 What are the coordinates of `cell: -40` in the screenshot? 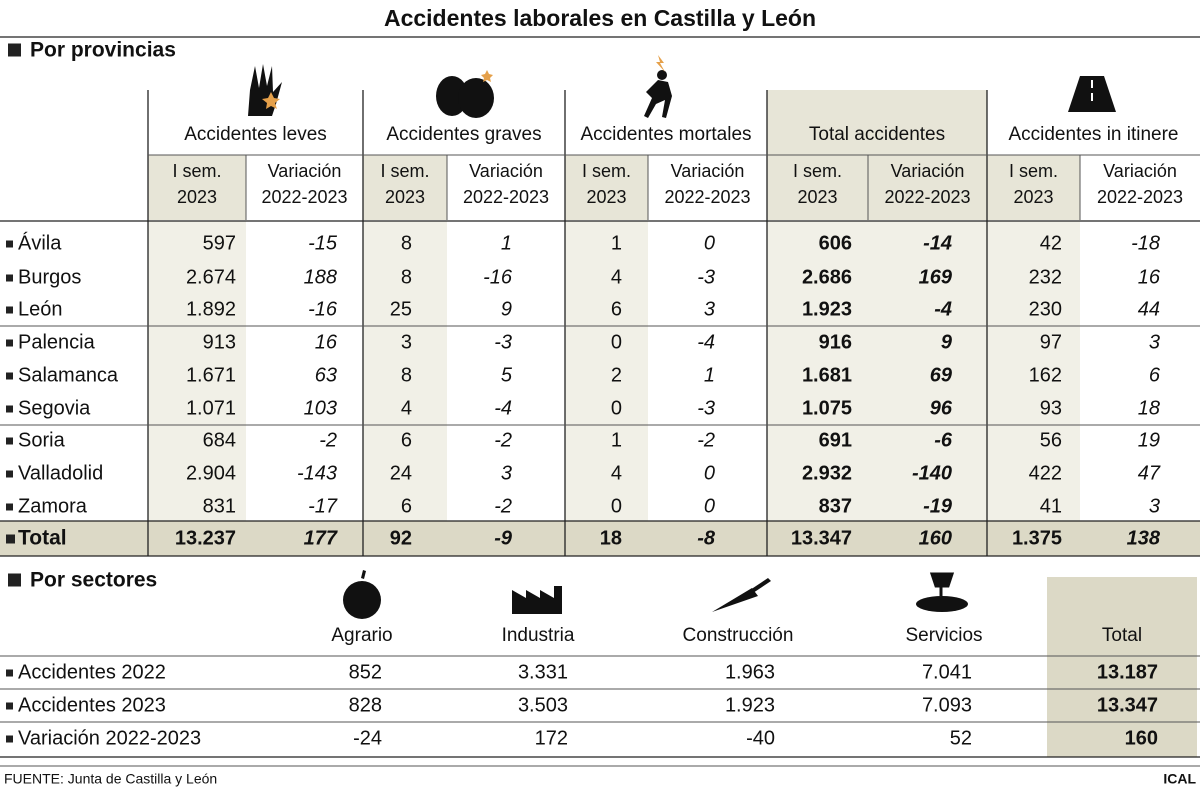 It's located at (760, 738).